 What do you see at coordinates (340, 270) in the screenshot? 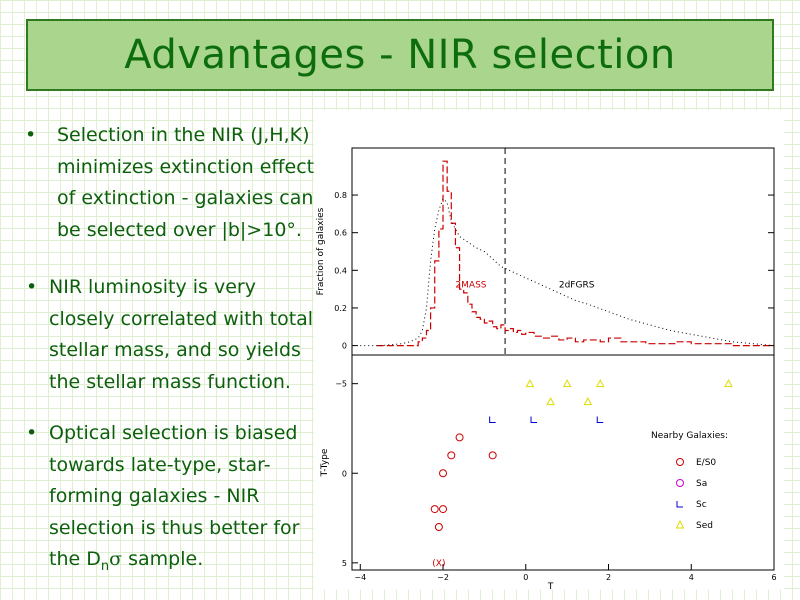
I see `y-tick-label: 0.4` at bounding box center [340, 270].